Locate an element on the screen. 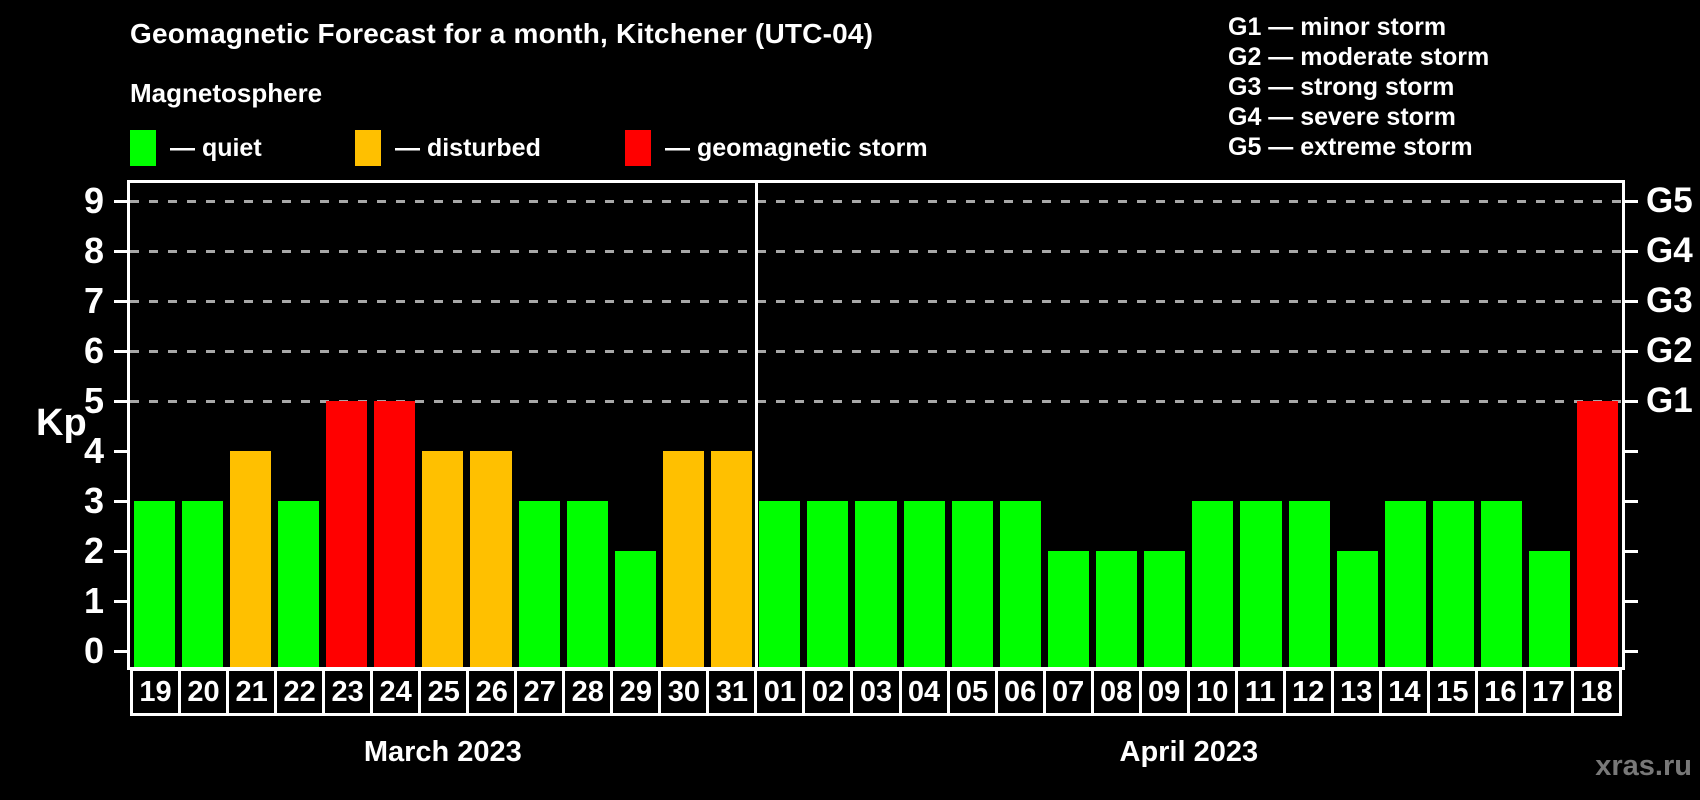 Image resolution: width=1700 pixels, height=800 pixels. date-cell: 30 is located at coordinates (684, 692).